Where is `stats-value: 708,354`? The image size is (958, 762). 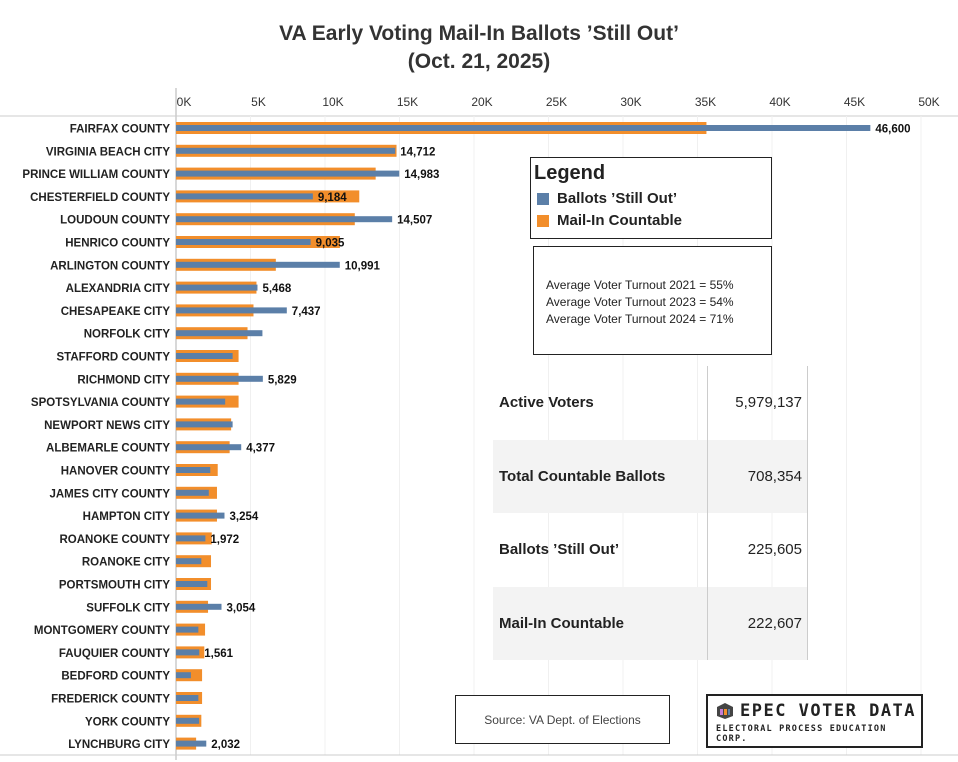
stats-value: 708,354 is located at coordinates (774, 476).